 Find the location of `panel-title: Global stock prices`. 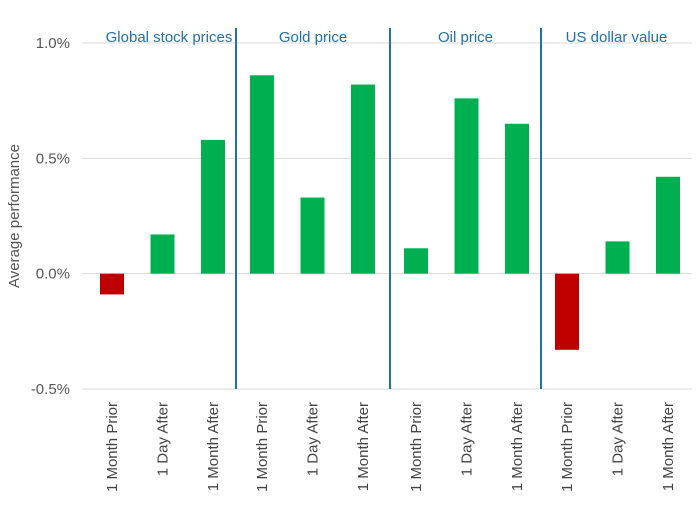

panel-title: Global stock prices is located at coordinates (169, 37).